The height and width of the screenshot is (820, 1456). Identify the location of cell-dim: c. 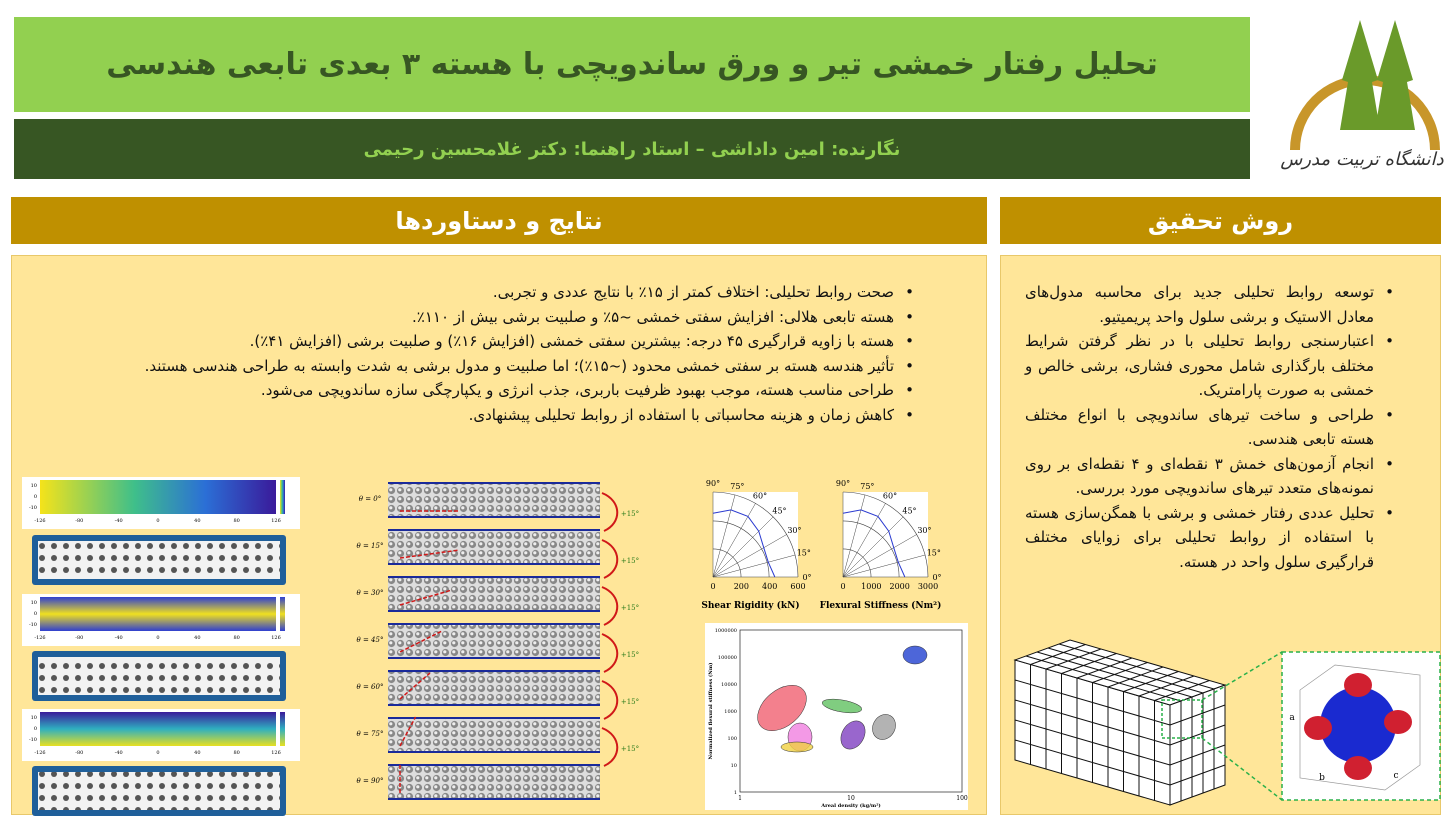
(1395, 776).